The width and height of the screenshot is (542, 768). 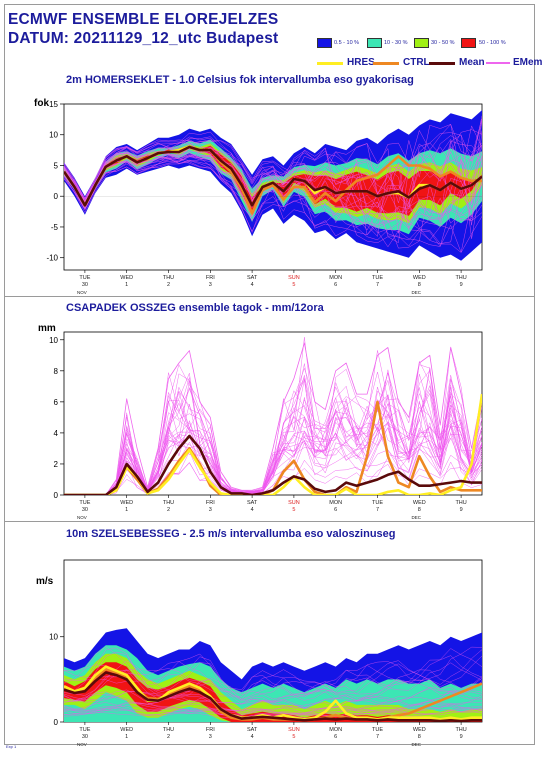 I want to click on legend-label-mean: Mean, so click(x=472, y=62).